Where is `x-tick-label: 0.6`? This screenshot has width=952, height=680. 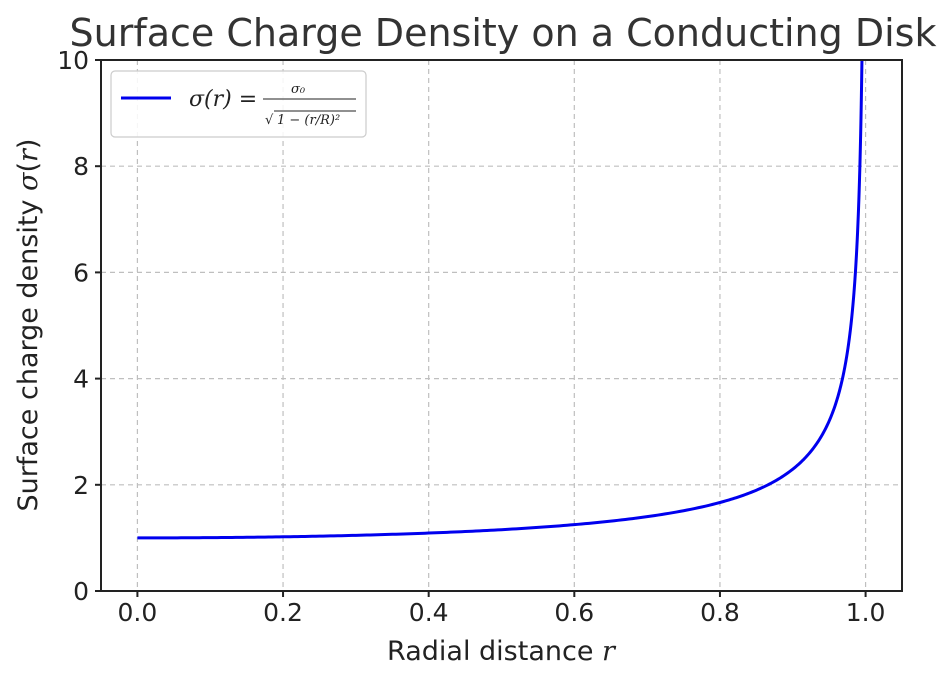
x-tick-label: 0.6 is located at coordinates (574, 612).